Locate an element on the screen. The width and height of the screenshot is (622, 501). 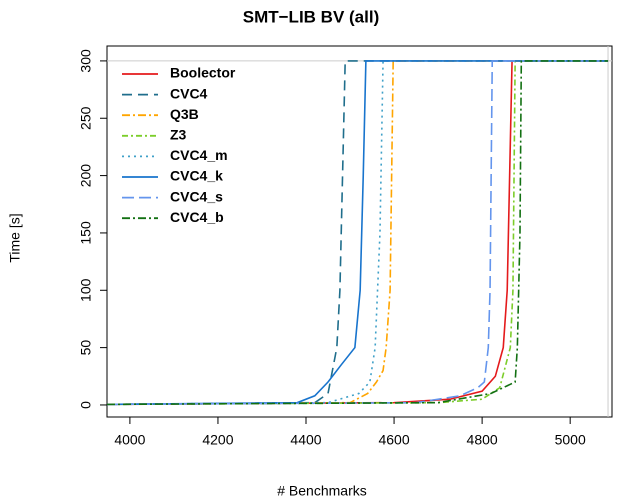
legend-label: Q3B is located at coordinates (184, 114).